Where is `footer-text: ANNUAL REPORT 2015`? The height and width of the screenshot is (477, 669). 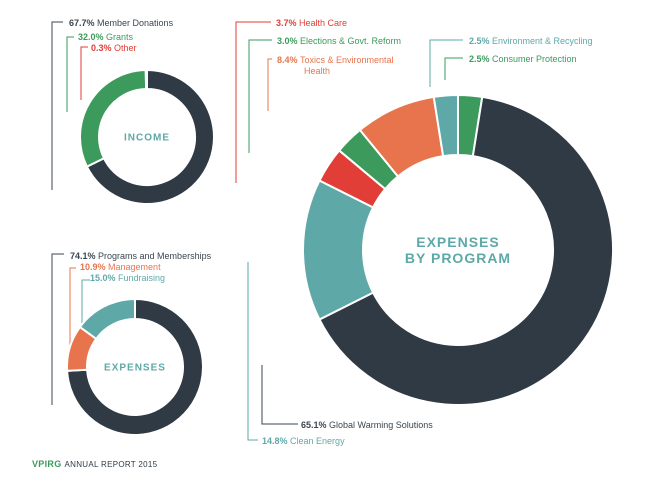
footer-text: ANNUAL REPORT 2015 is located at coordinates (111, 464).